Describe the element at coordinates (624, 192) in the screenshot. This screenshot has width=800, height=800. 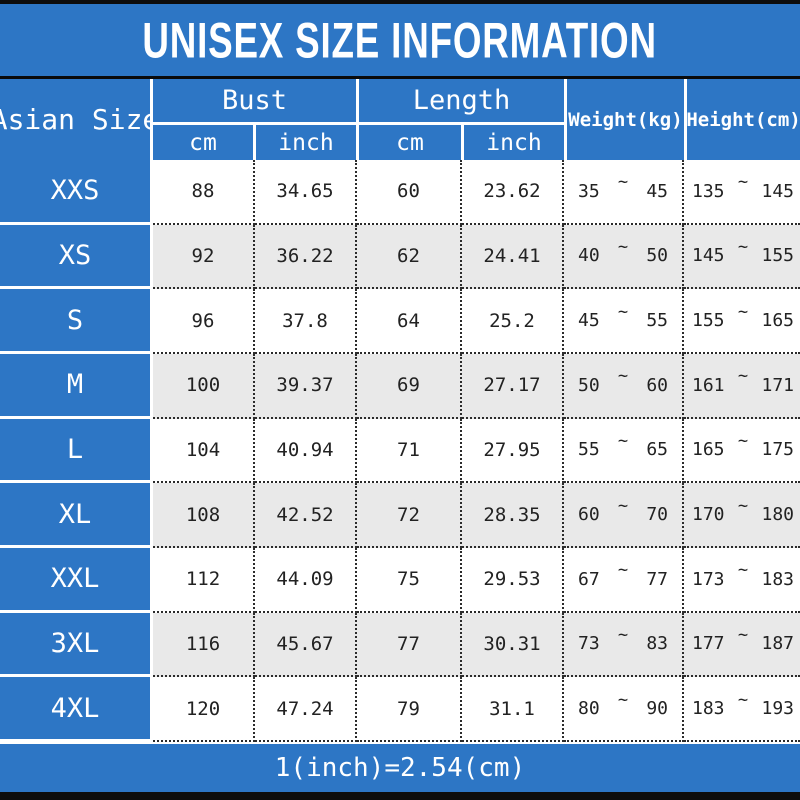
I see `weight-range: 35 ~ 45` at that location.